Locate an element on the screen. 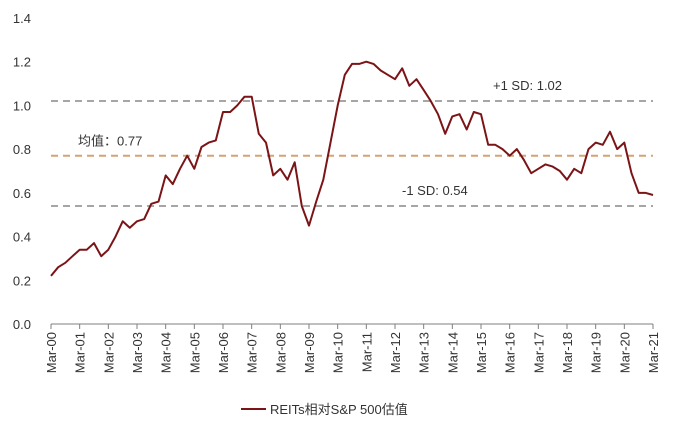 The width and height of the screenshot is (681, 433). y-tick-label: 1.0 is located at coordinates (22, 105).